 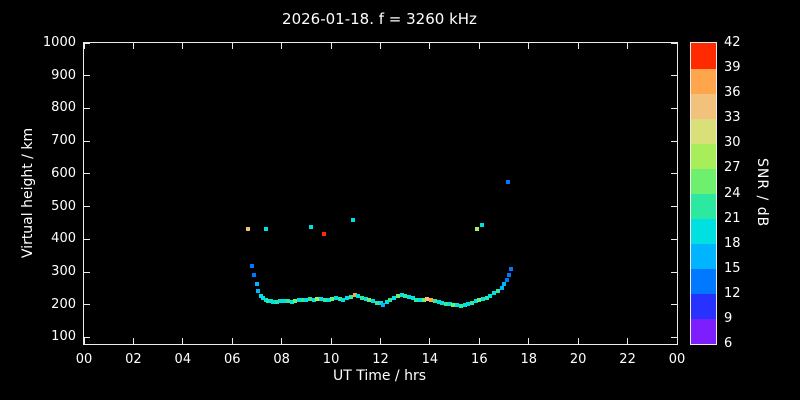 What do you see at coordinates (732, 143) in the screenshot?
I see `colorbar-tick-label: 30` at bounding box center [732, 143].